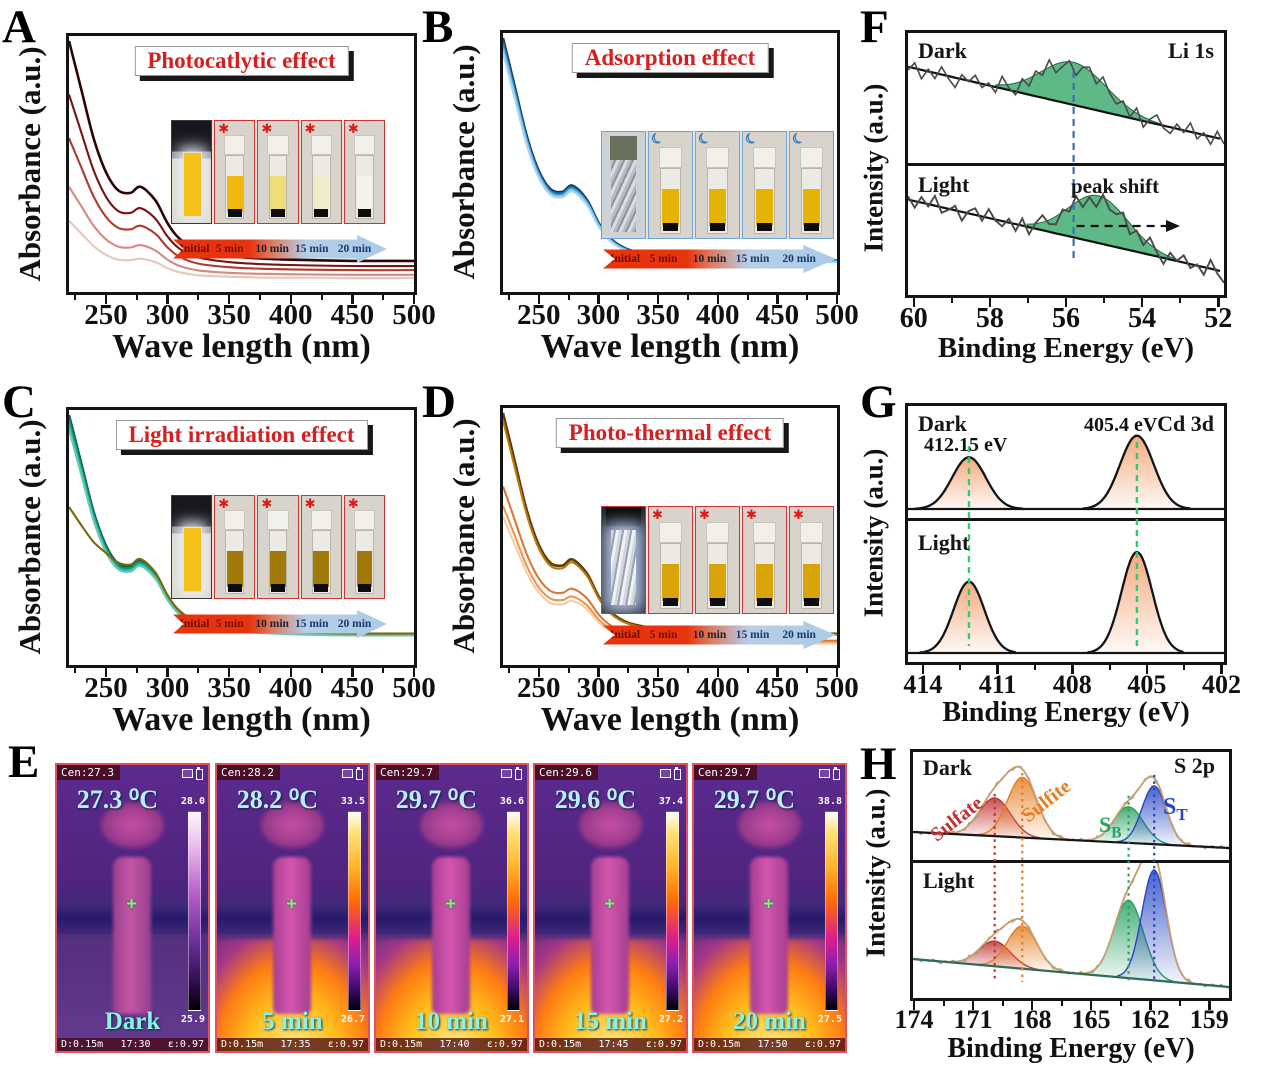 Image resolution: width=1264 pixels, height=1071 pixels. What do you see at coordinates (831, 911) in the screenshot?
I see `color-scale-bar` at bounding box center [831, 911].